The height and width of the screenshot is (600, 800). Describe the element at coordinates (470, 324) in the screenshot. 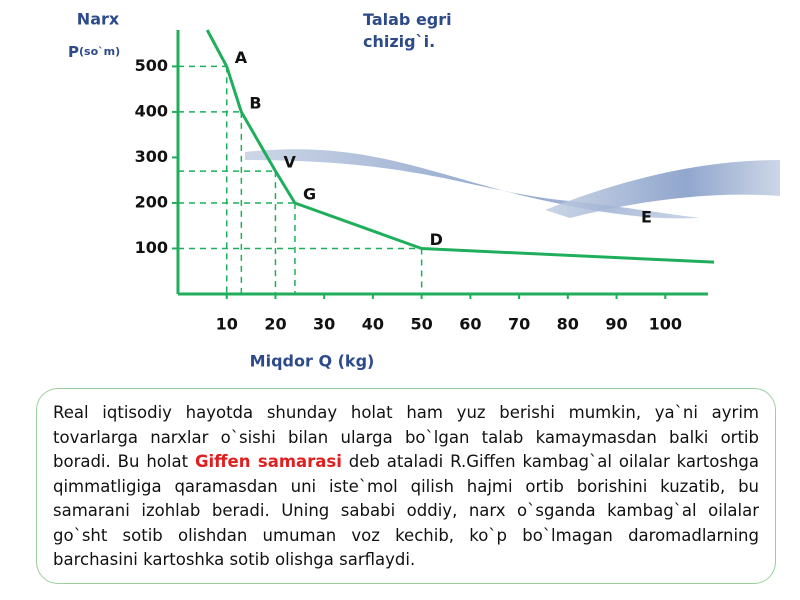

I see `x-tick-label: 60` at that location.